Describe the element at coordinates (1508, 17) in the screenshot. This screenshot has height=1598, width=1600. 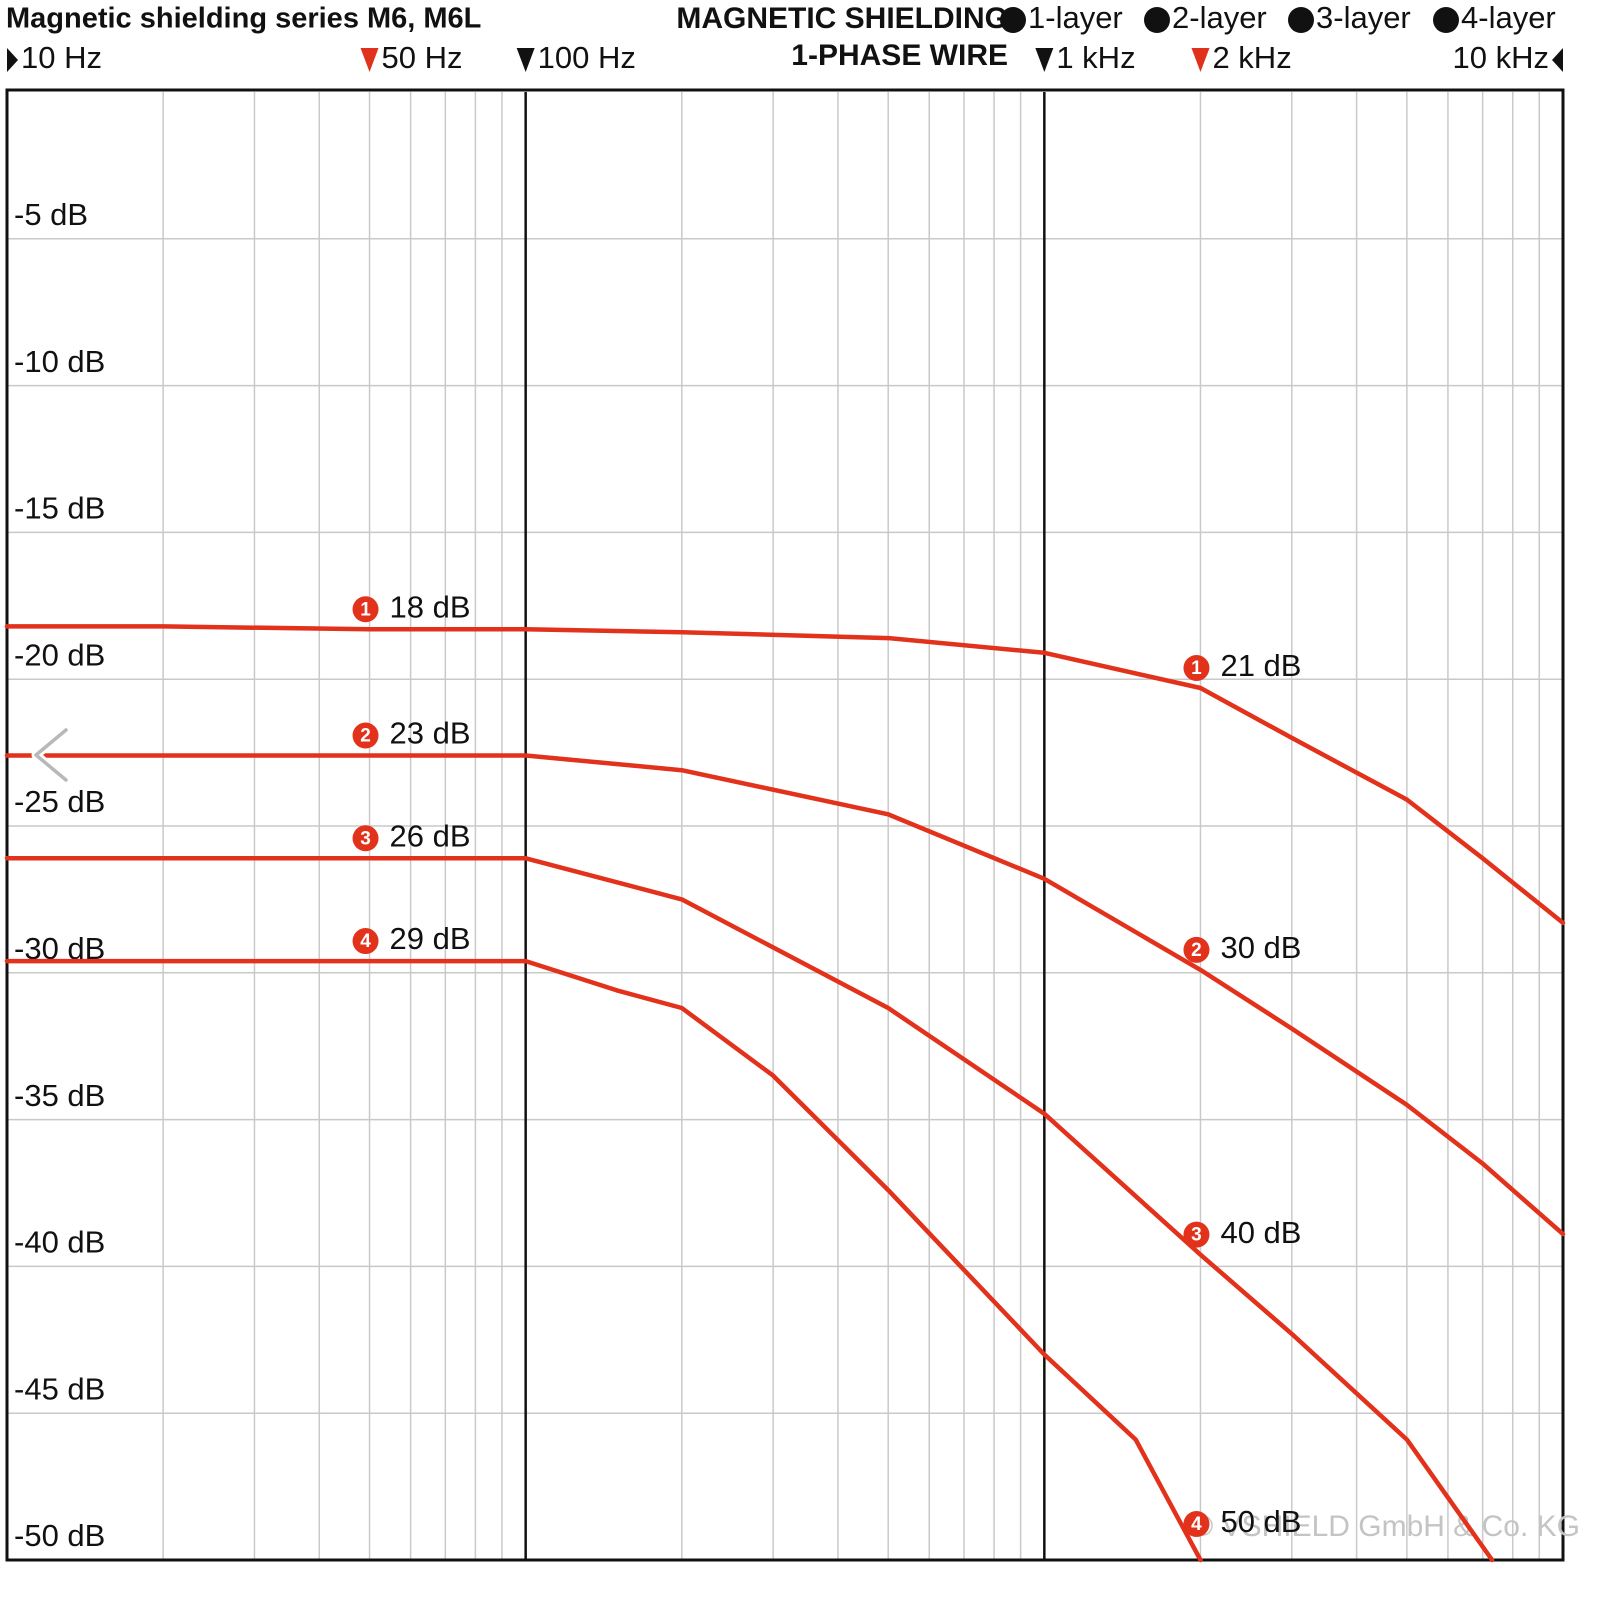
I see `legend-label: 4-layer` at that location.